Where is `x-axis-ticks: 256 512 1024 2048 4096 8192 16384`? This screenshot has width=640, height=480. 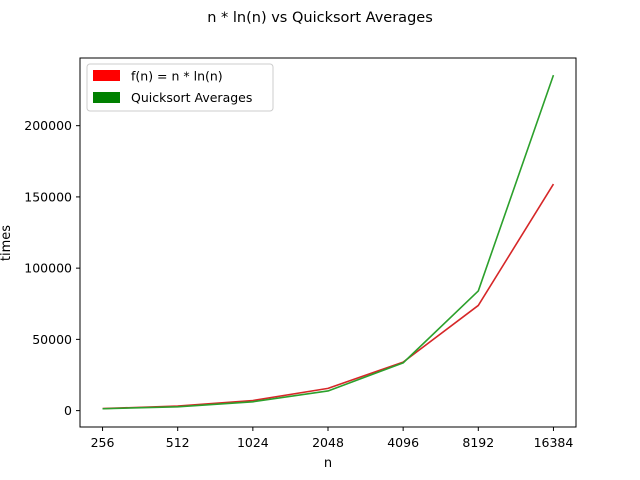 x-axis-ticks: 256 512 1024 2048 4096 8192 16384 is located at coordinates (332, 438).